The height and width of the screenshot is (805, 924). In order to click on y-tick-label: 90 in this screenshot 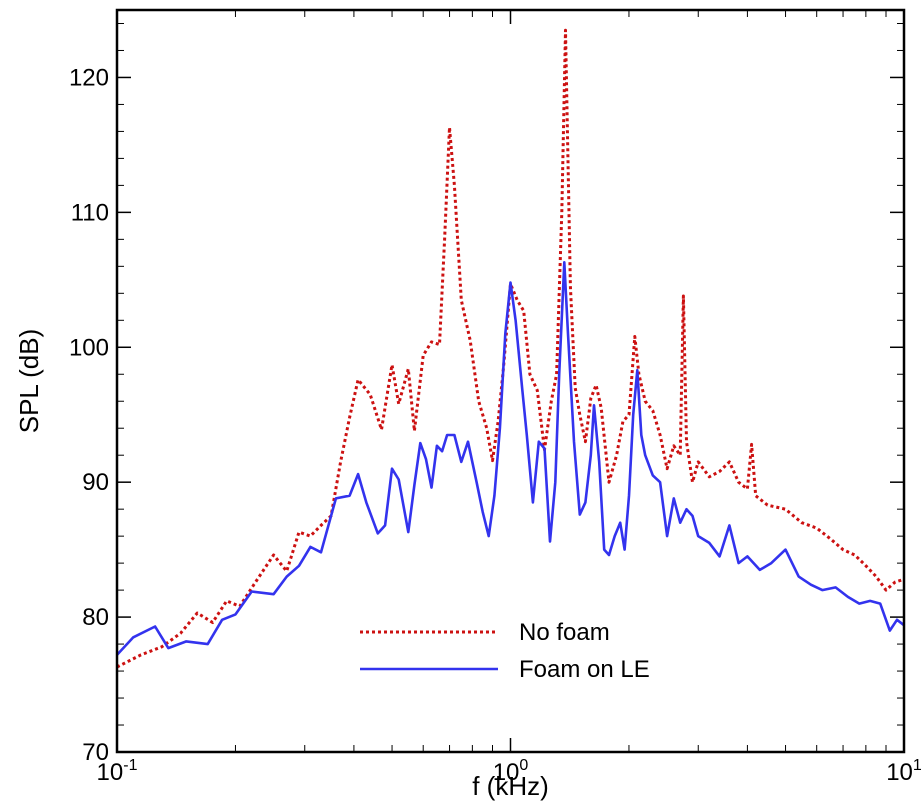, I will do `click(95, 482)`.